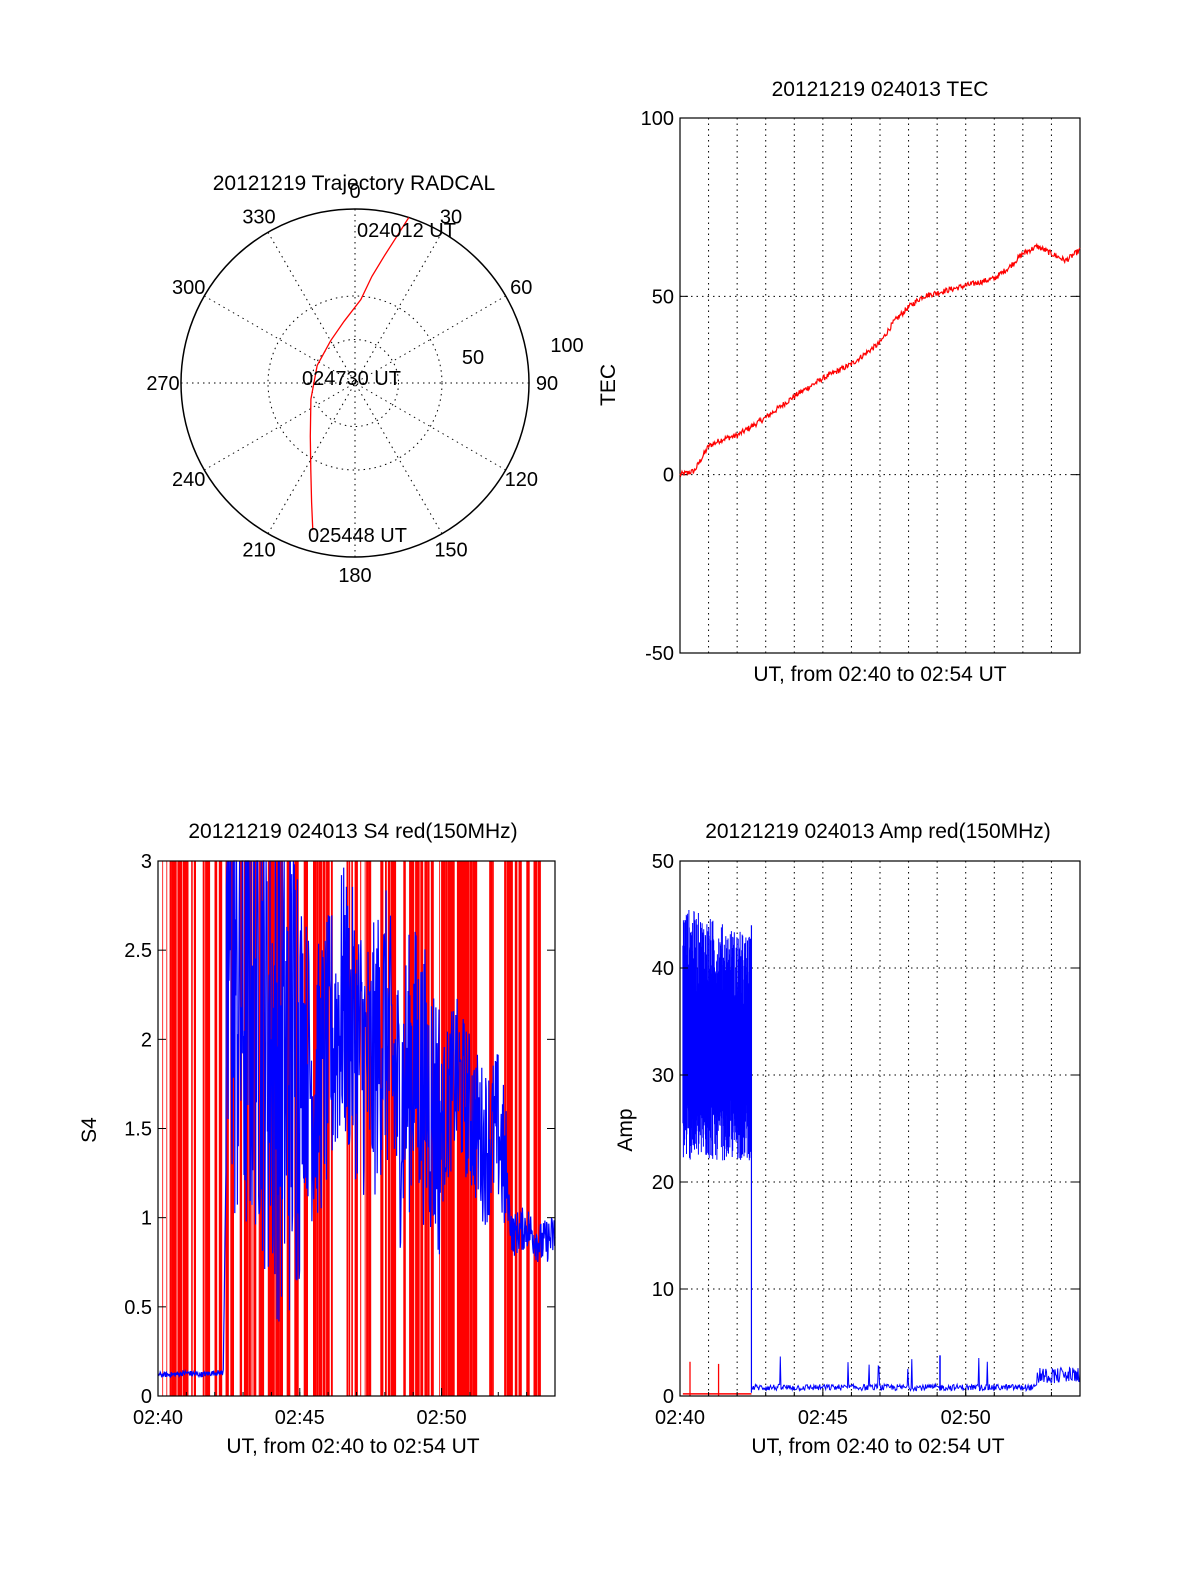  I want to click on polar-angle-label: 180, so click(354, 576).